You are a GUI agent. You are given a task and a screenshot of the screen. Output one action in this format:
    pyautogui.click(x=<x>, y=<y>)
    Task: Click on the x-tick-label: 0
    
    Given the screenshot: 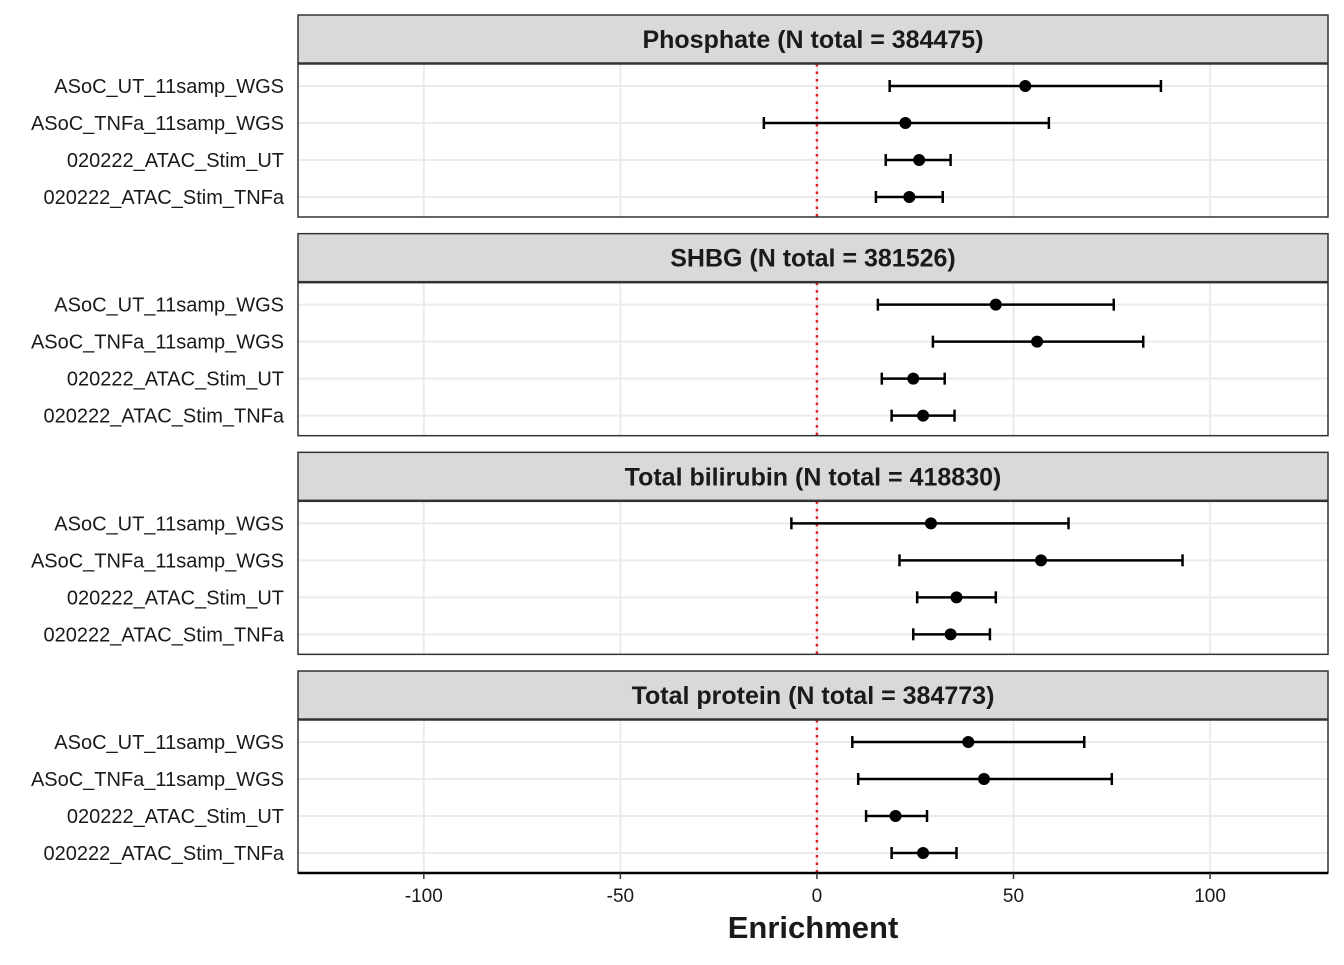 What is the action you would take?
    pyautogui.click(x=817, y=896)
    